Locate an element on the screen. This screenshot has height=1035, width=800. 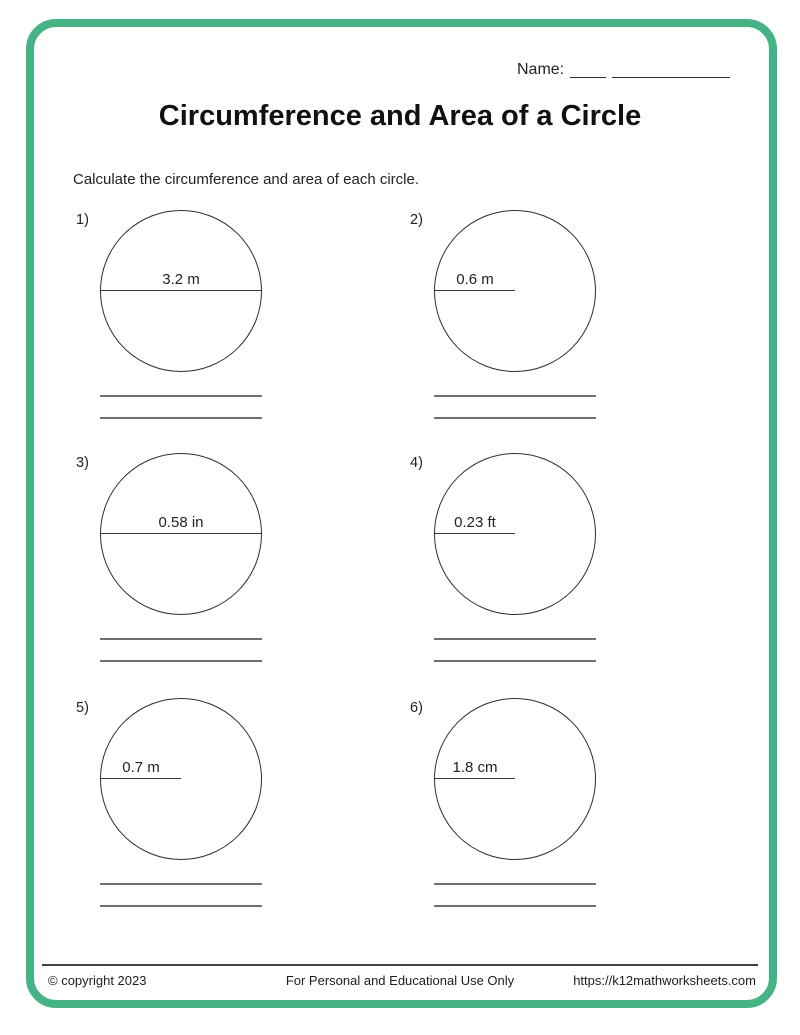
problem-cell: 2) 0.6 m is located at coordinates (520, 318).